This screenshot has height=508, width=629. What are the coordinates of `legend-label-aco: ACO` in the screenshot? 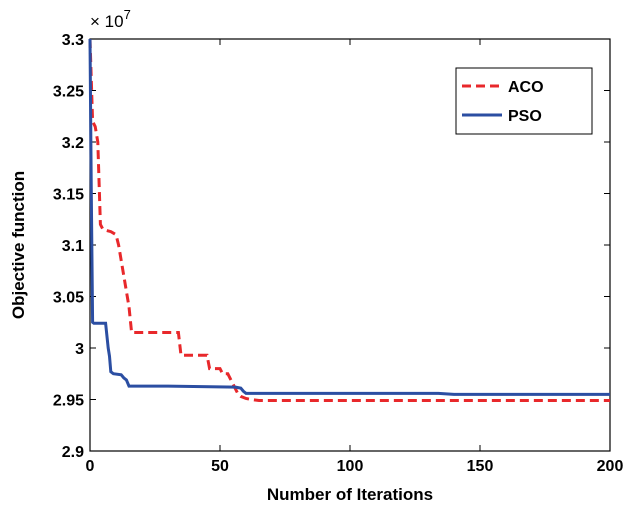 It's located at (526, 87).